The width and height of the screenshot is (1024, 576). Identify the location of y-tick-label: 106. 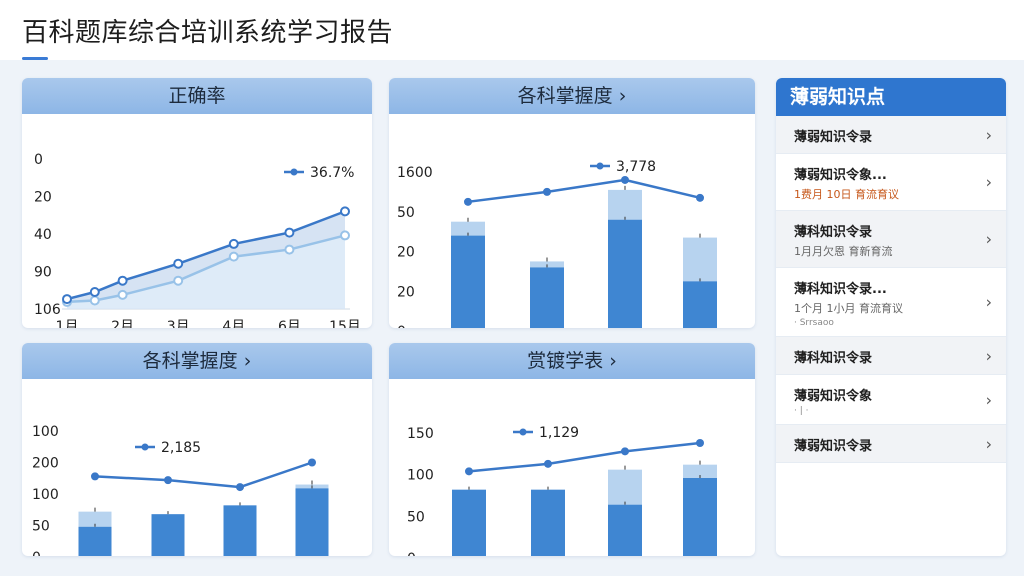
(47, 310).